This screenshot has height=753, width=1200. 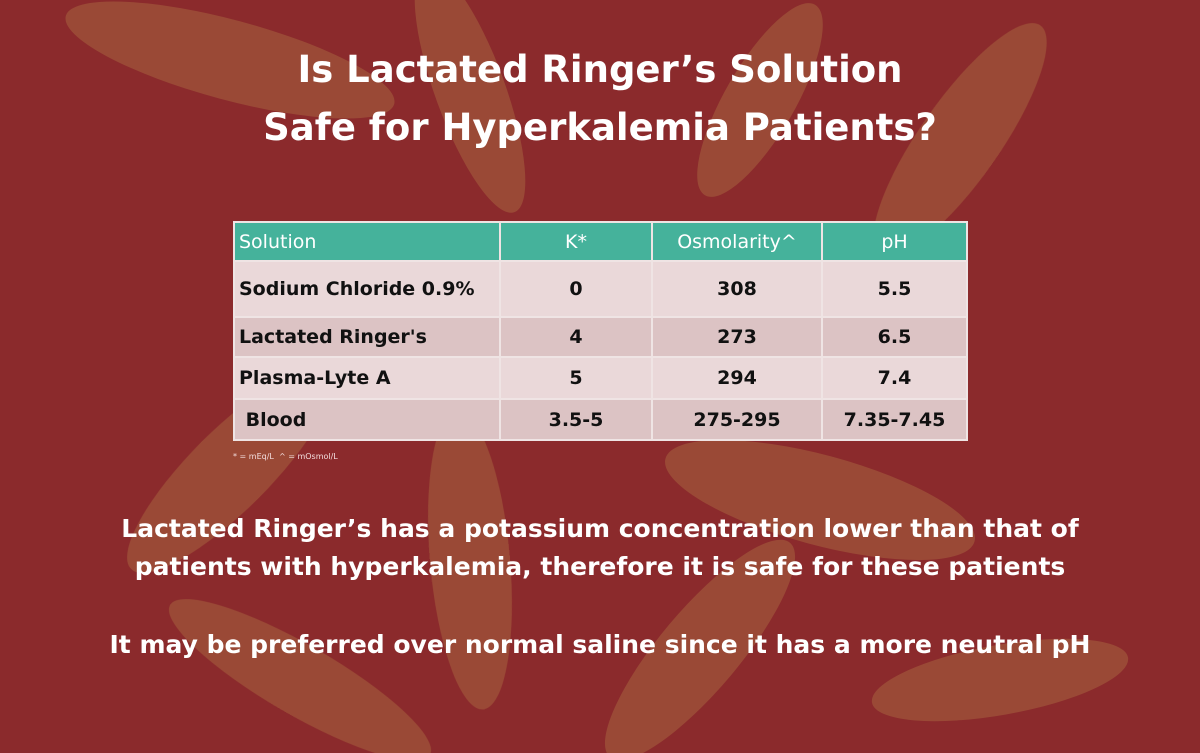 I want to click on table-cell: 275-295, so click(x=737, y=419).